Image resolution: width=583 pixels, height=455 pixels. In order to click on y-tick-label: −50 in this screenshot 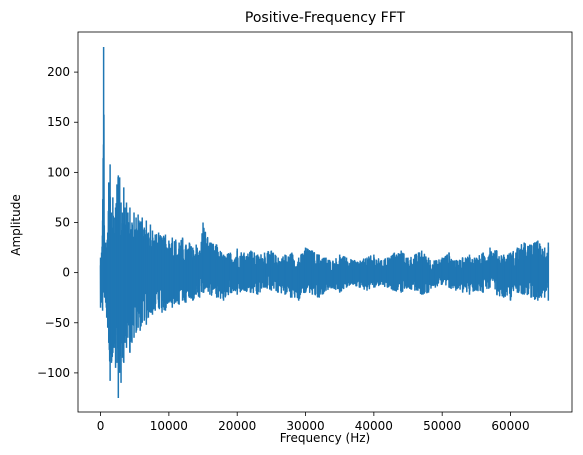, I will do `click(57, 323)`.